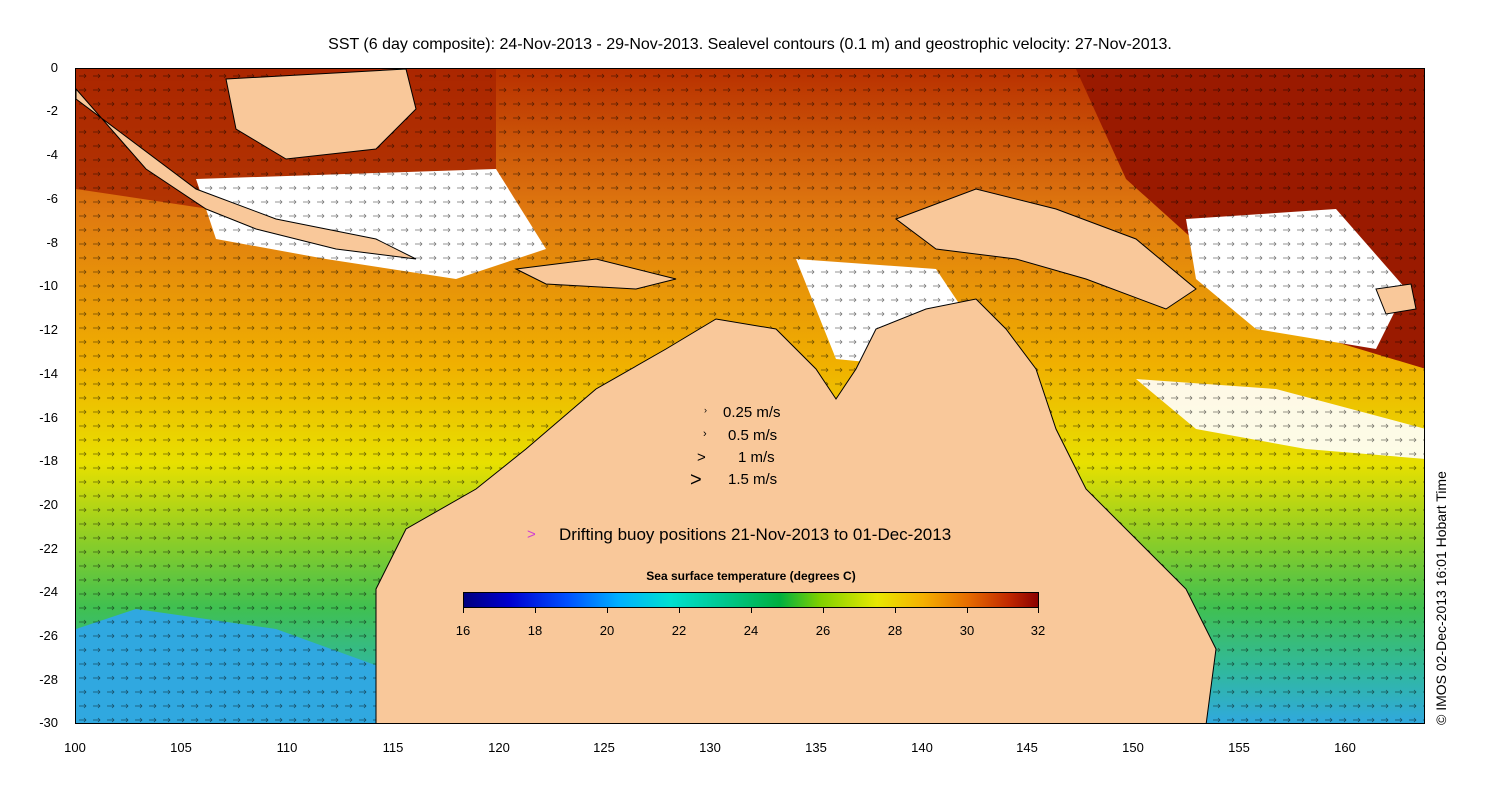  What do you see at coordinates (967, 630) in the screenshot?
I see `colorbar-tick-label: 30` at bounding box center [967, 630].